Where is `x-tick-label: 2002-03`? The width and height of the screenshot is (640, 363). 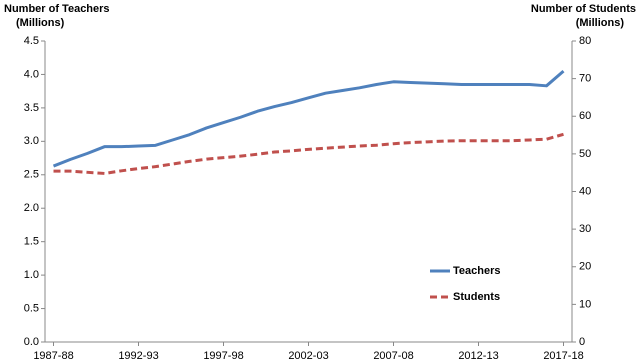 x-tick-label: 2002-03 is located at coordinates (308, 356).